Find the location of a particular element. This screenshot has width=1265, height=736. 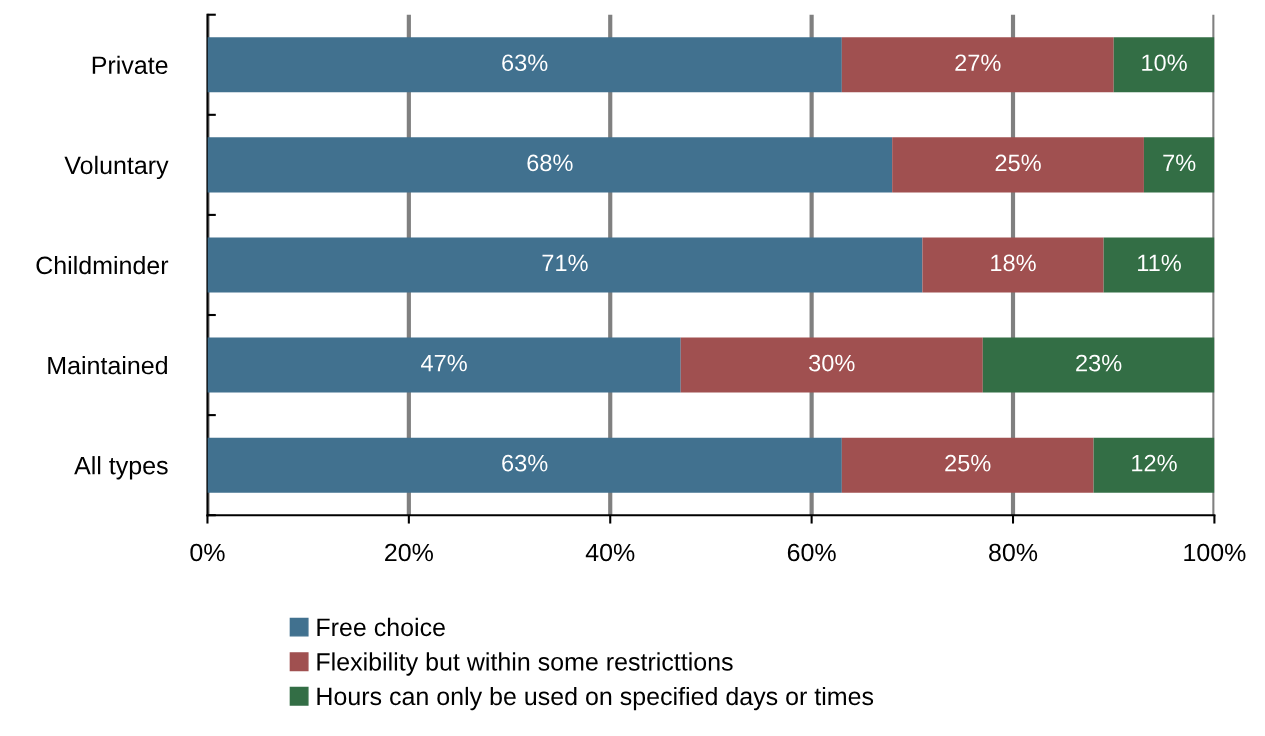

data-label: 47% is located at coordinates (444, 363).